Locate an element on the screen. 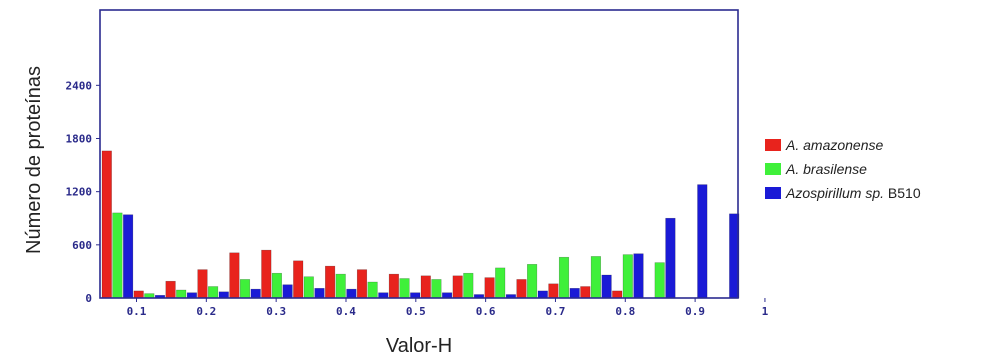 The image size is (984, 358). x-tick-label: 0.6 is located at coordinates (486, 311).